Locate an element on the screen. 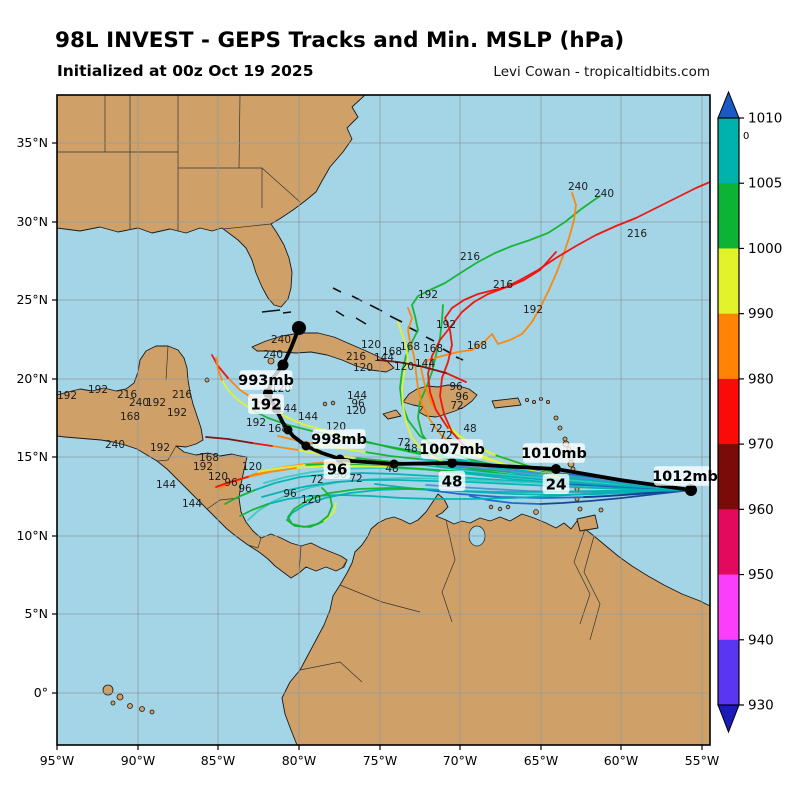 The width and height of the screenshot is (800, 800). svg-text: 80°W is located at coordinates (299, 760).